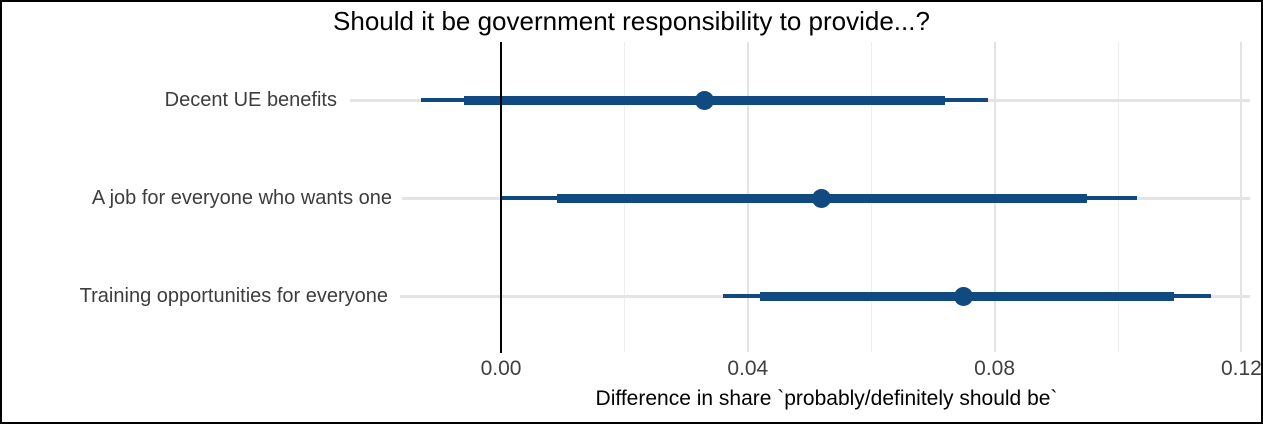 This screenshot has width=1263, height=424. I want to click on zero-reference-line, so click(501, 197).